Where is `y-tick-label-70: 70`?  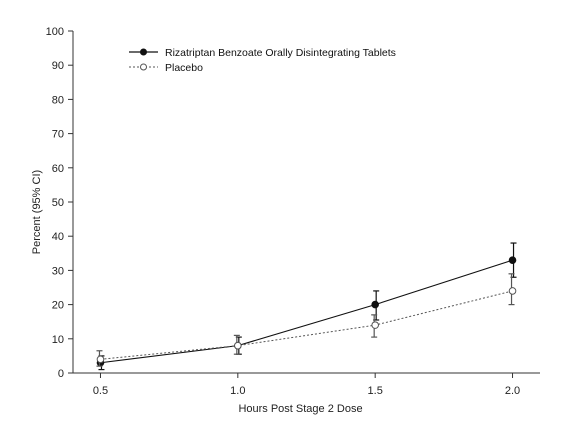 y-tick-label-70: 70 is located at coordinates (58, 135).